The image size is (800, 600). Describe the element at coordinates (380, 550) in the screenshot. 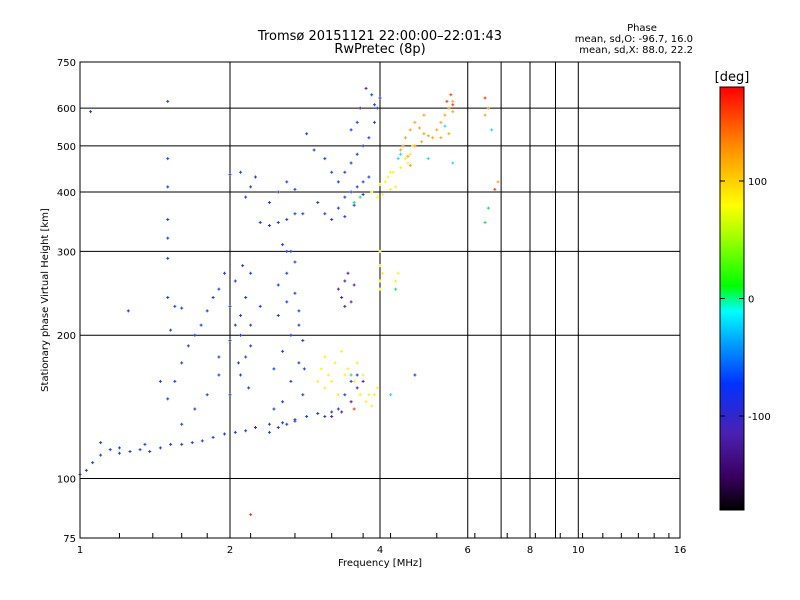

I see `x-tick-label: 4` at that location.